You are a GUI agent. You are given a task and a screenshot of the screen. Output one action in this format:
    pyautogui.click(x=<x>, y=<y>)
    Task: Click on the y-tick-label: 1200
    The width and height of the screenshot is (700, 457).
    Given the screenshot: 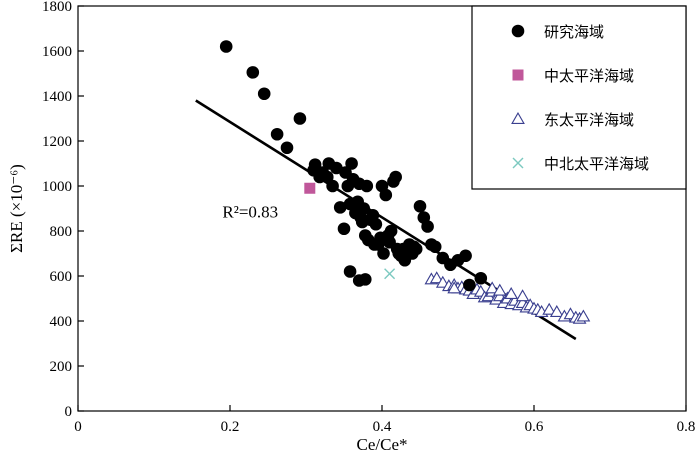 What is the action you would take?
    pyautogui.click(x=57, y=142)
    